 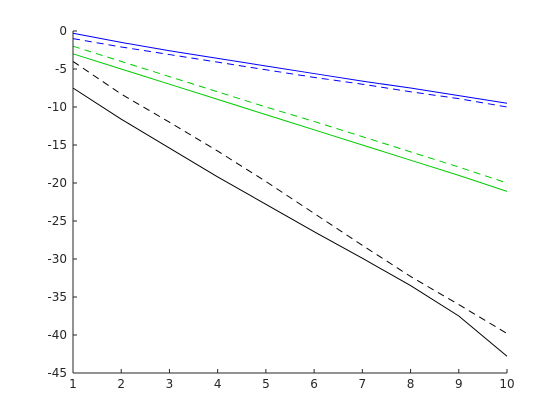 I want to click on x-tick-label: 3, so click(x=170, y=384).